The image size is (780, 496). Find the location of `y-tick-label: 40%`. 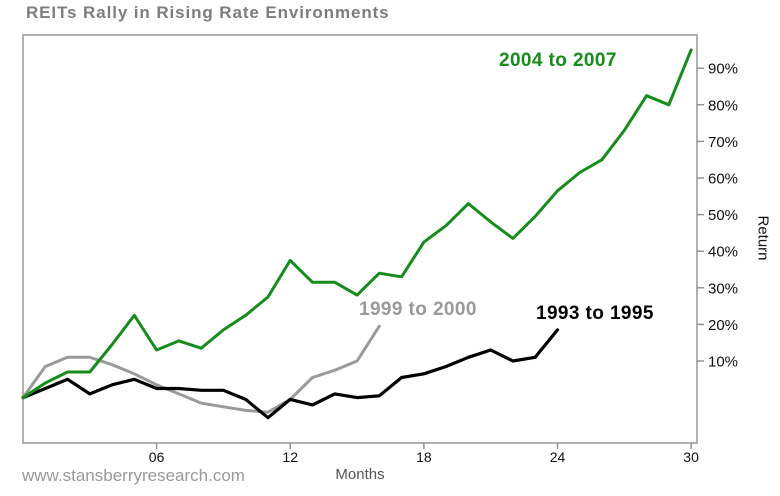

y-tick-label: 40% is located at coordinates (723, 252).